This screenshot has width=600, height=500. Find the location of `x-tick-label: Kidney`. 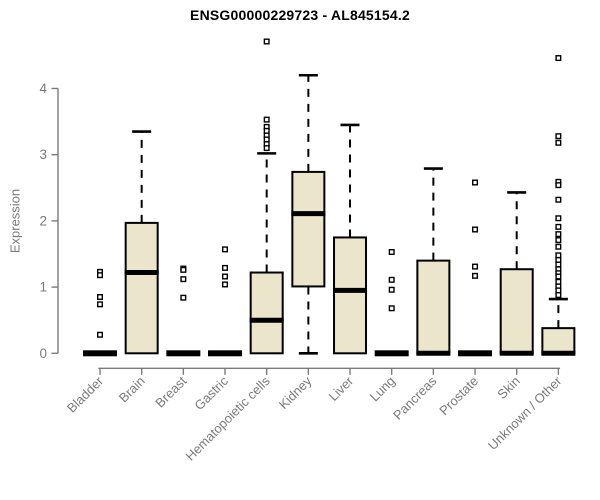

x-tick-label: Kidney is located at coordinates (295, 392).